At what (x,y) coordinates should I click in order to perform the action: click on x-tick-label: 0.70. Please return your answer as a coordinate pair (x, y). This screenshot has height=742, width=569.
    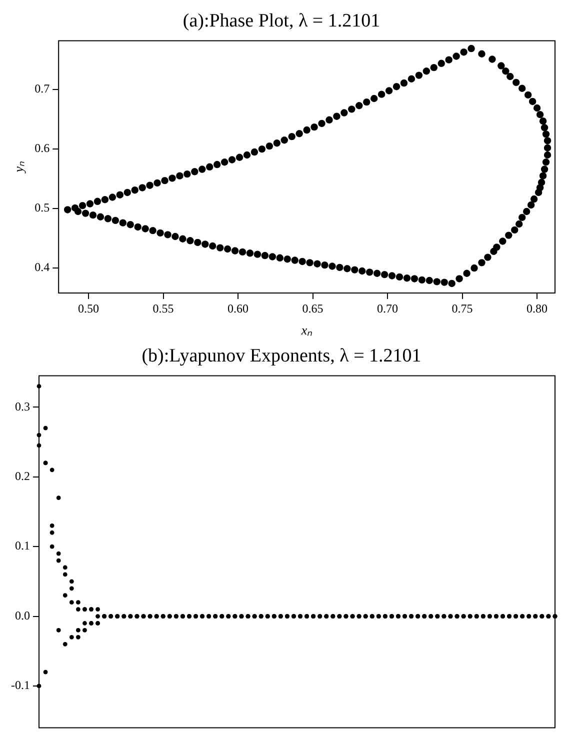
    Looking at the image, I should click on (387, 308).